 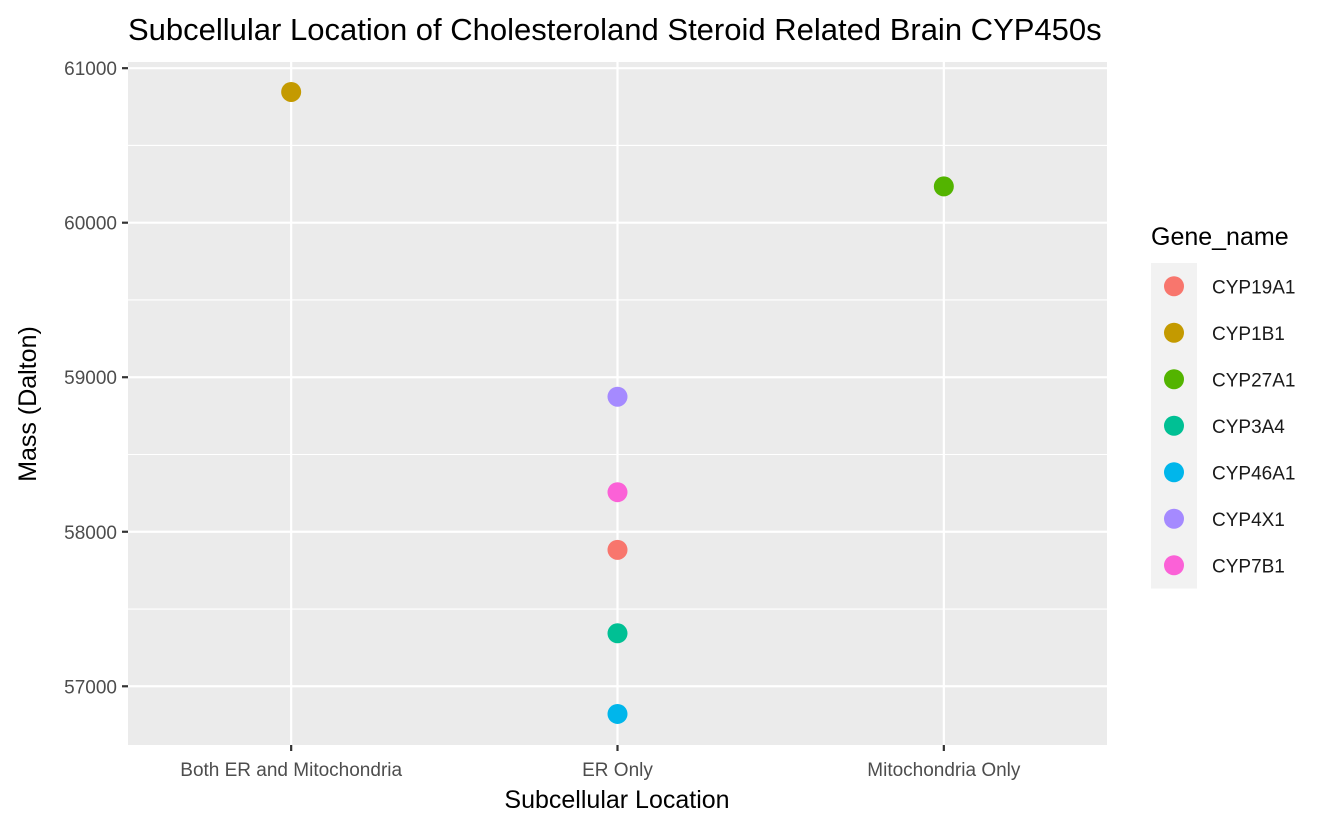 What do you see at coordinates (1253, 473) in the screenshot?
I see `legend-label: CYP46A1` at bounding box center [1253, 473].